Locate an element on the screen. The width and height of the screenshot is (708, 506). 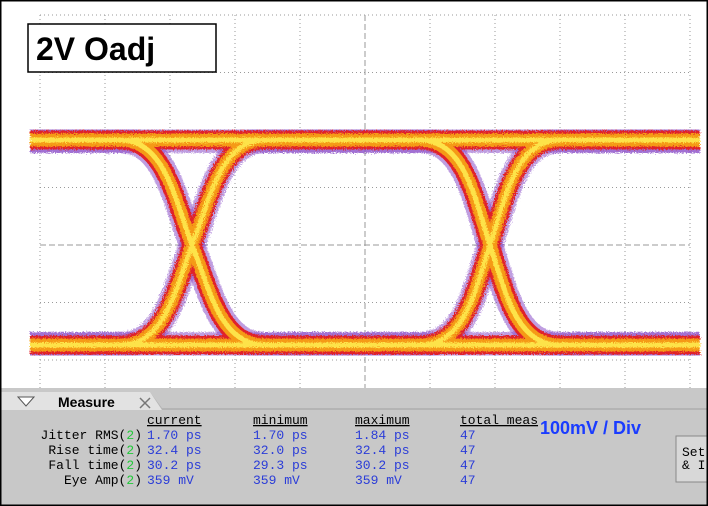
collapse-arrow is located at coordinates (26, 401).